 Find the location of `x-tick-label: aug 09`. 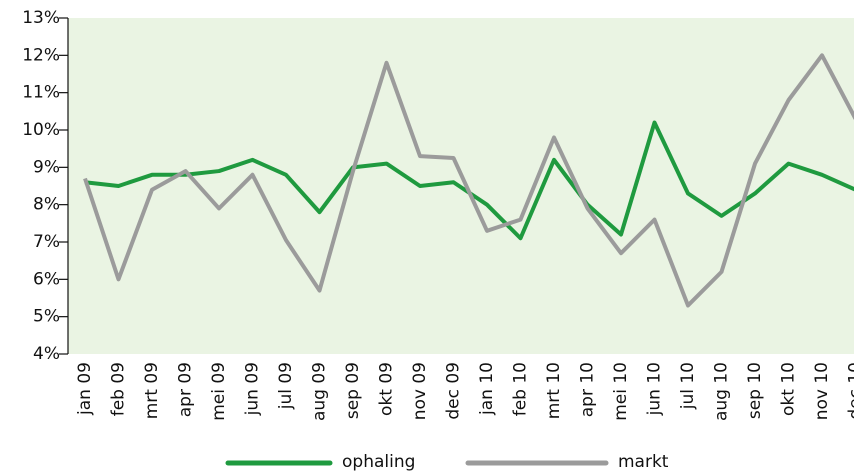

x-tick-label: aug 09 is located at coordinates (320, 391).